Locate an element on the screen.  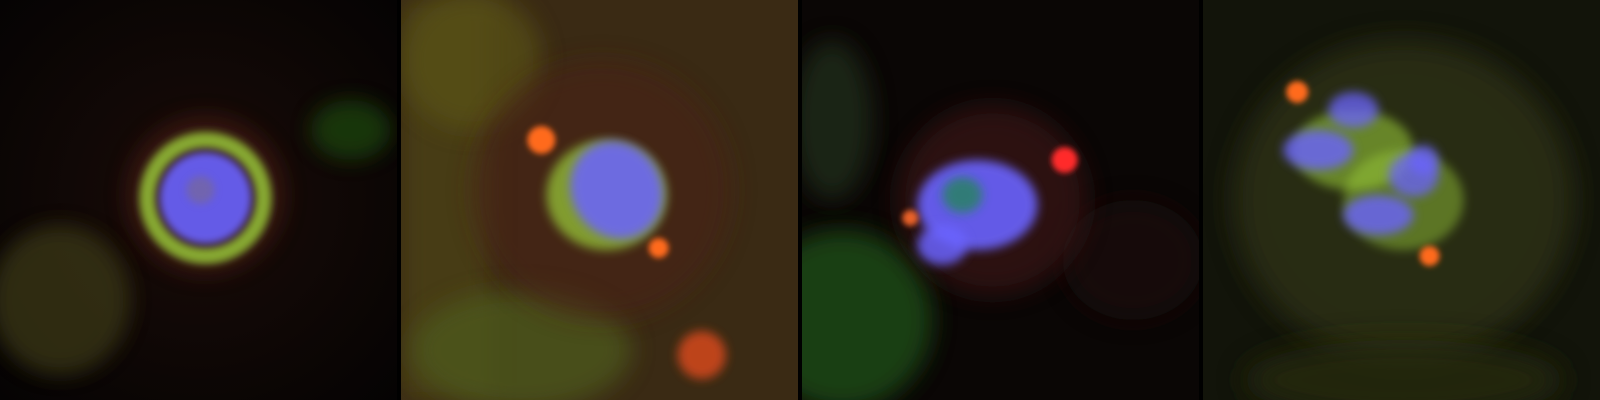
neighbor-cell is located at coordinates (65, 300).